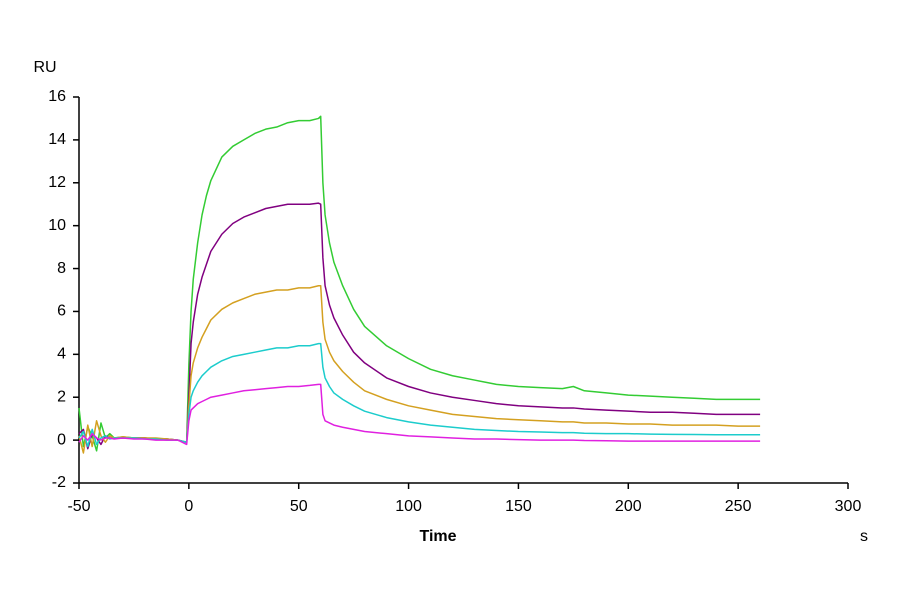 This screenshot has width=900, height=600. Describe the element at coordinates (57, 225) in the screenshot. I see `y-tick-label: 10` at that location.